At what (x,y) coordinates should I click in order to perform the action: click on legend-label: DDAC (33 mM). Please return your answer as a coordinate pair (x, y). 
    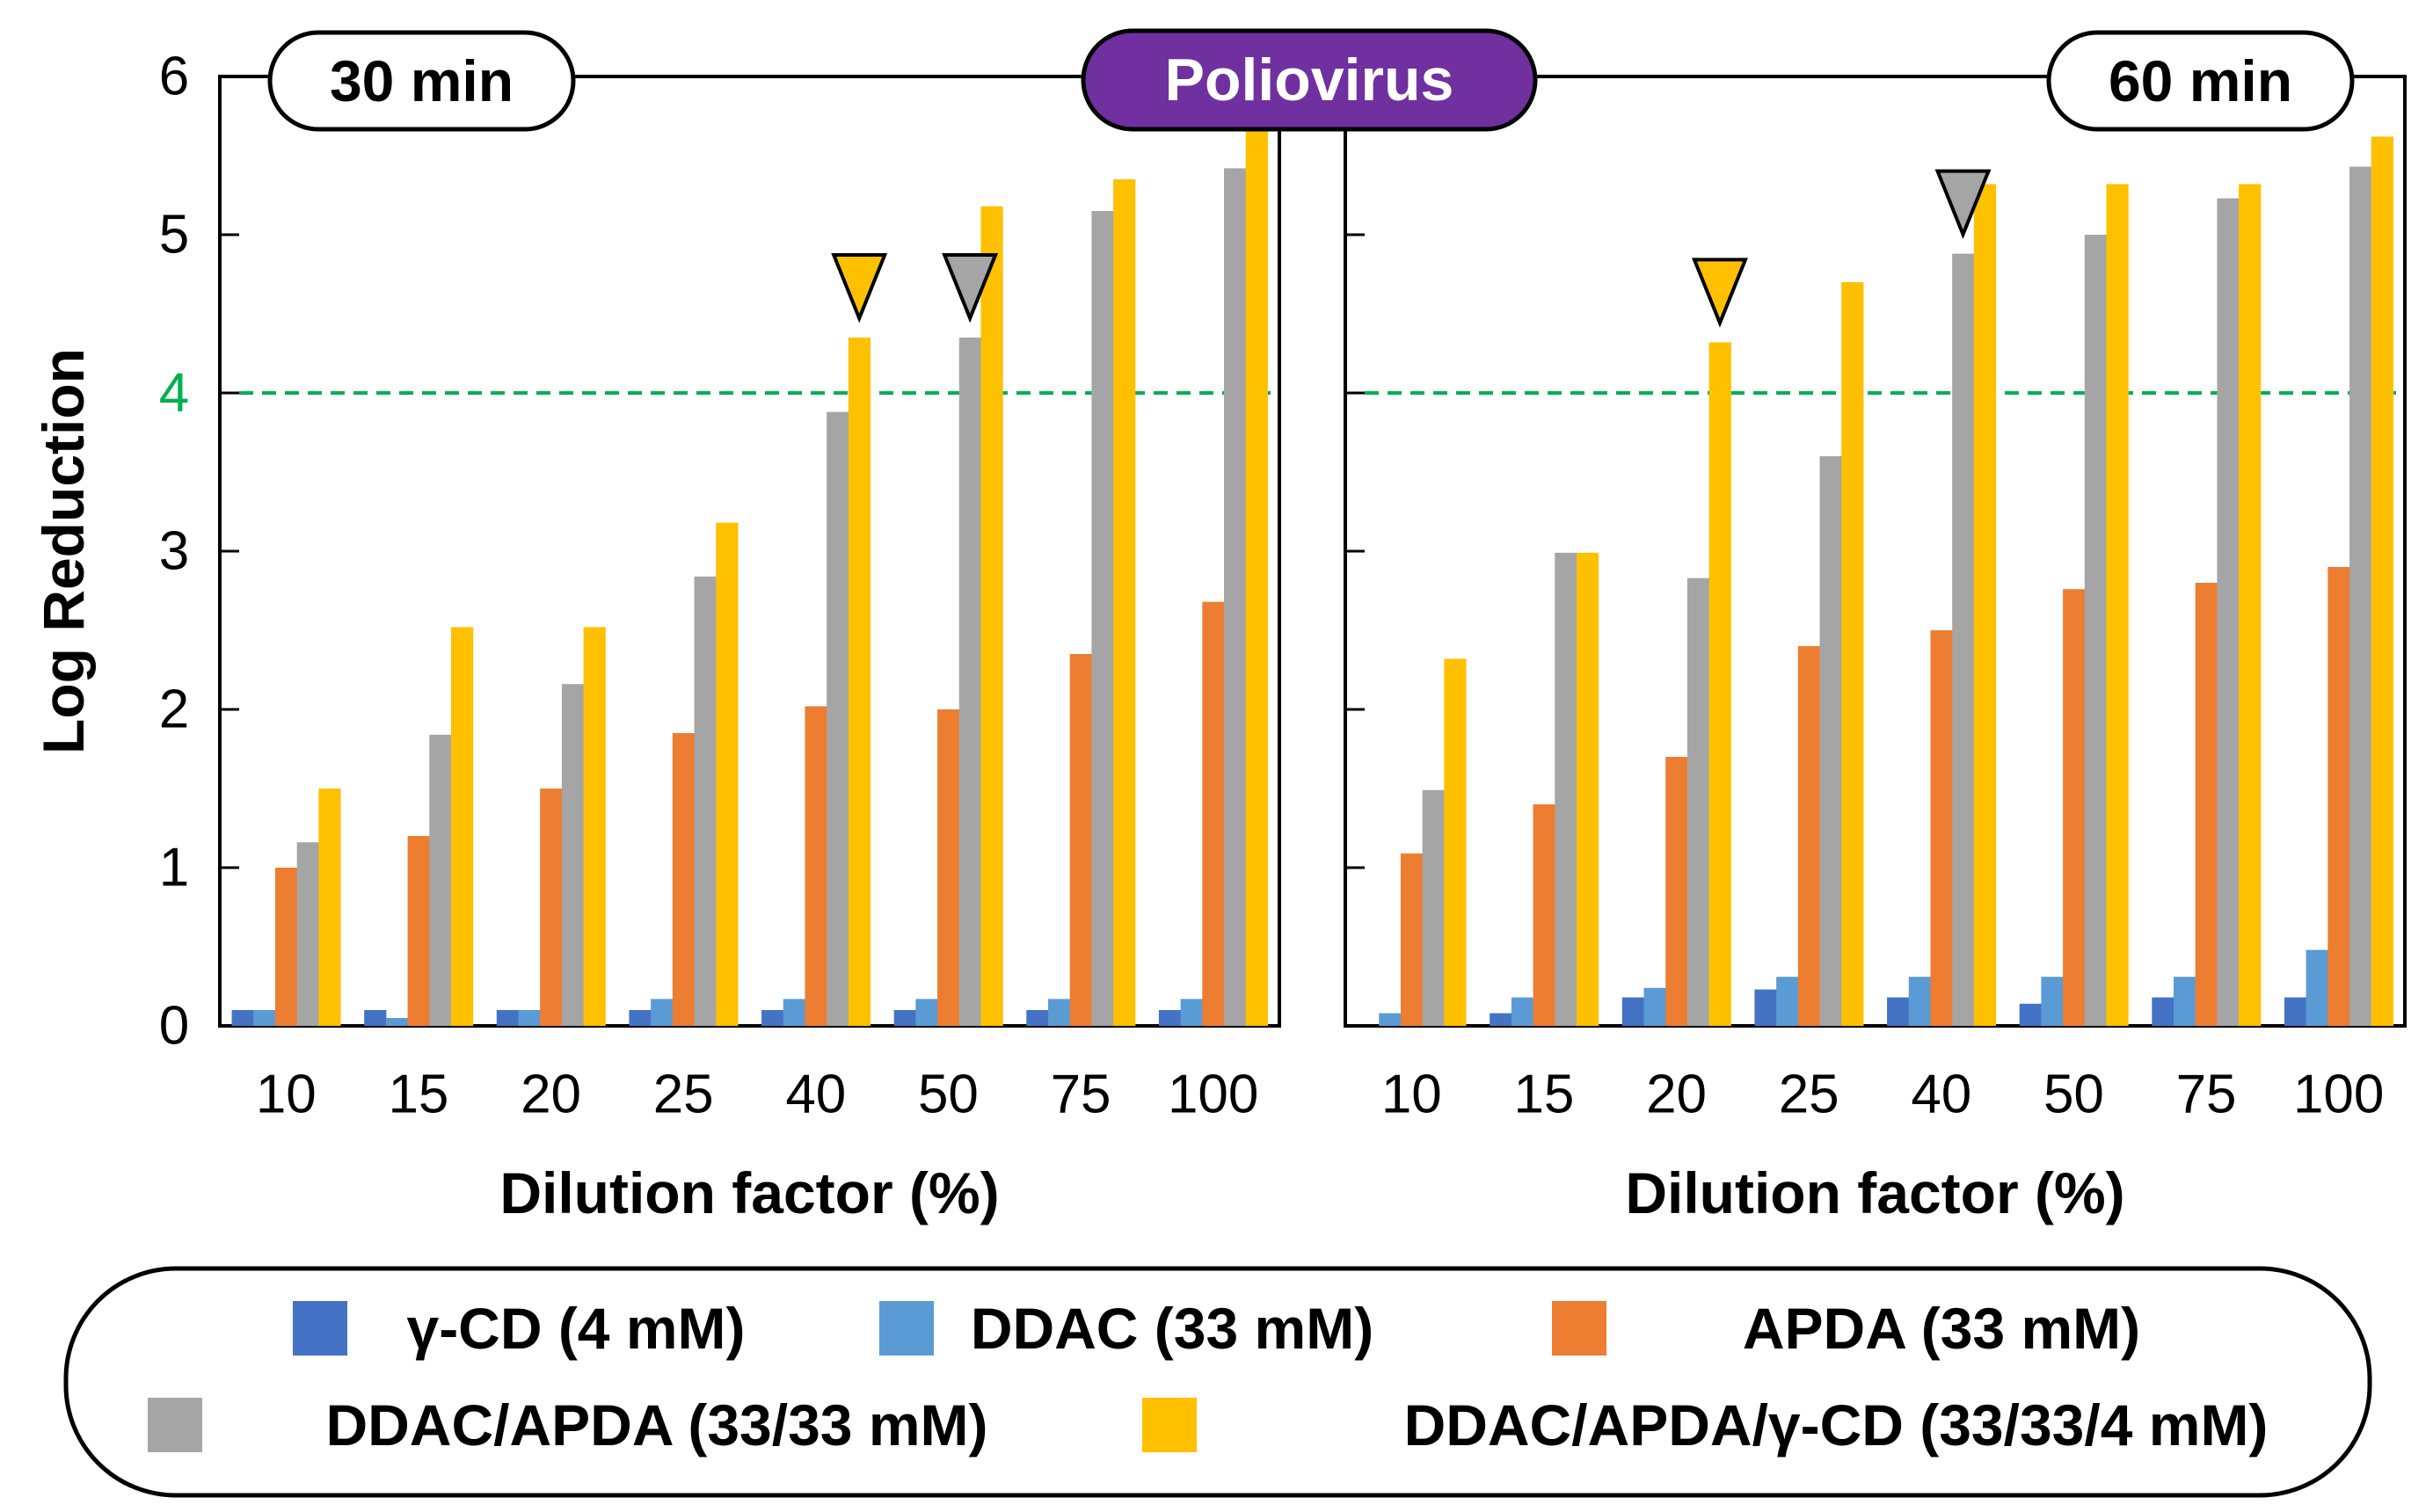
    Looking at the image, I should click on (1172, 1329).